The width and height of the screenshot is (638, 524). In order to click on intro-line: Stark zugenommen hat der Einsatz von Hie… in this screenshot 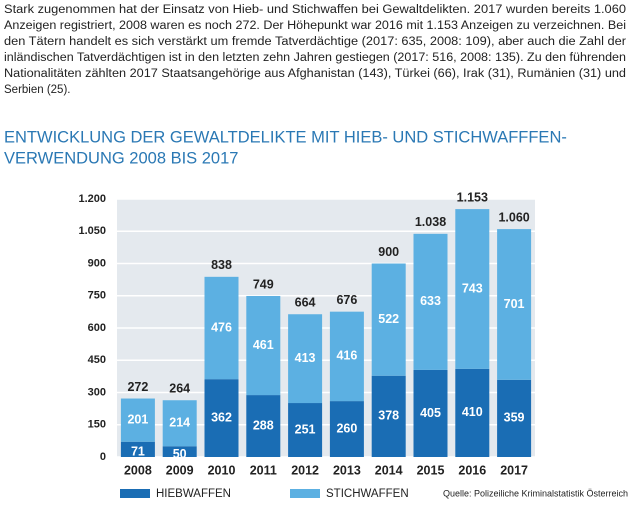, I will do `click(315, 10)`.